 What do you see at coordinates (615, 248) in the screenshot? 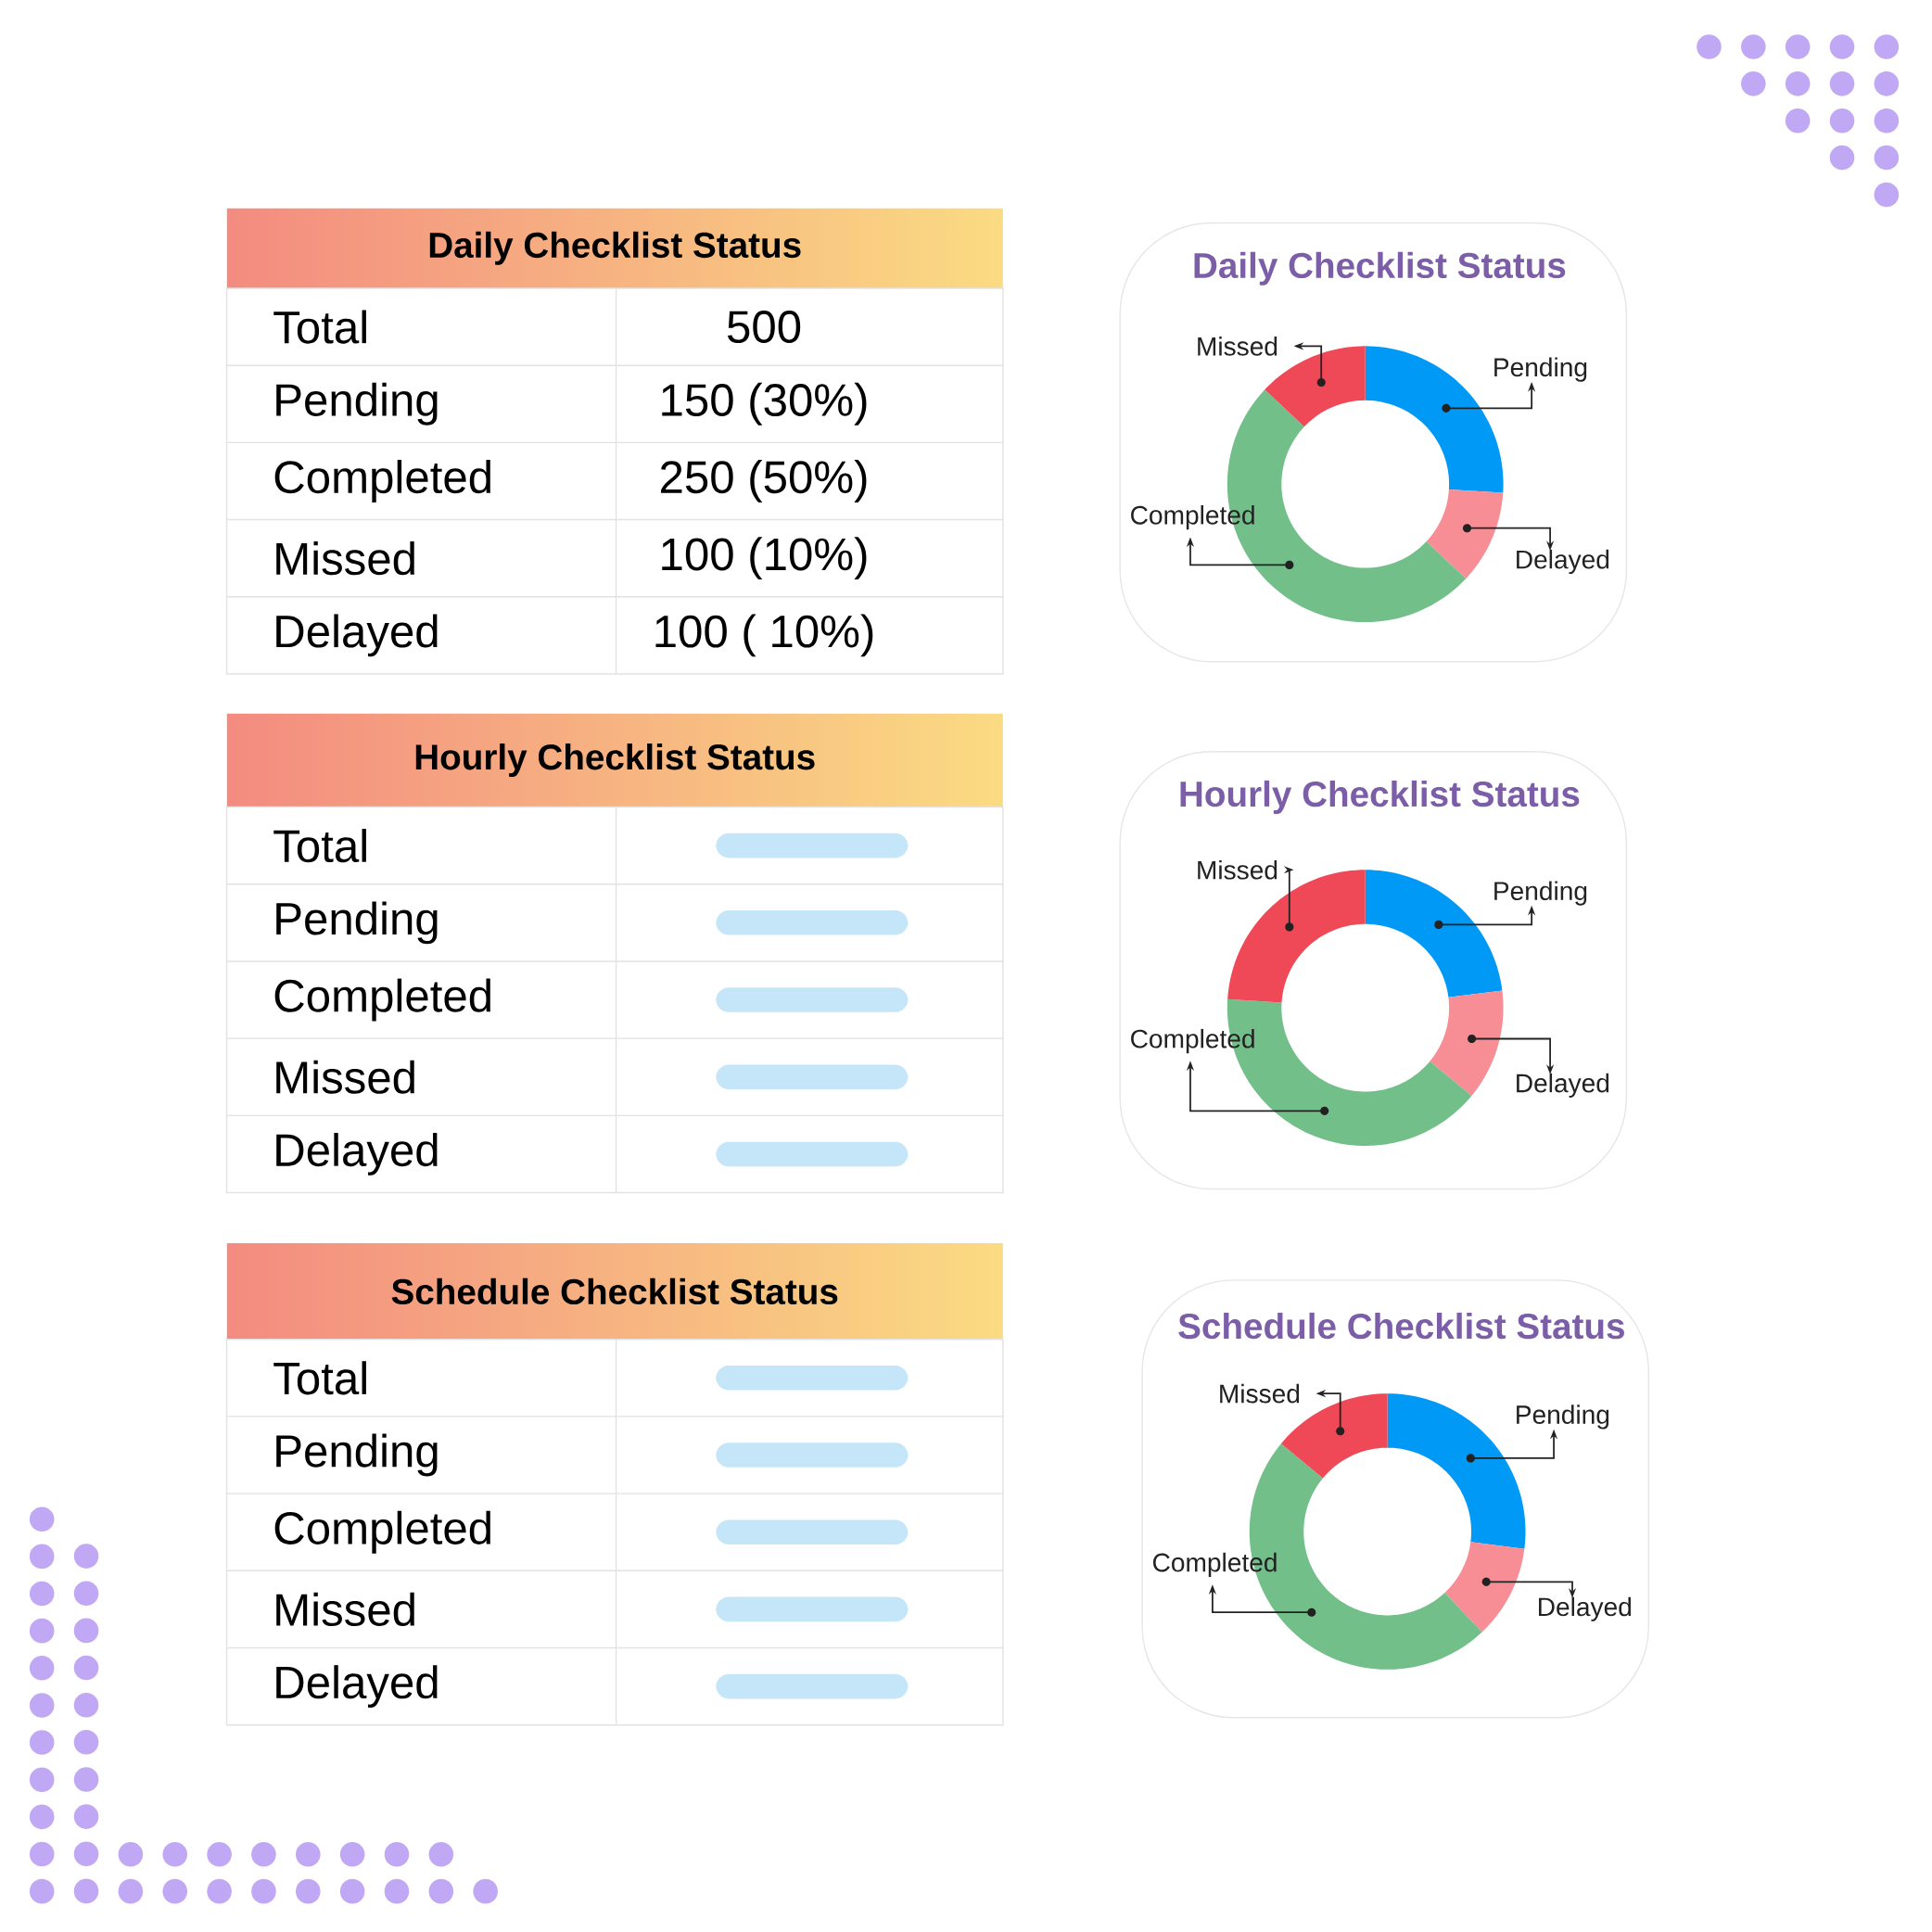
I see `text: Daily Checklist Status` at bounding box center [615, 248].